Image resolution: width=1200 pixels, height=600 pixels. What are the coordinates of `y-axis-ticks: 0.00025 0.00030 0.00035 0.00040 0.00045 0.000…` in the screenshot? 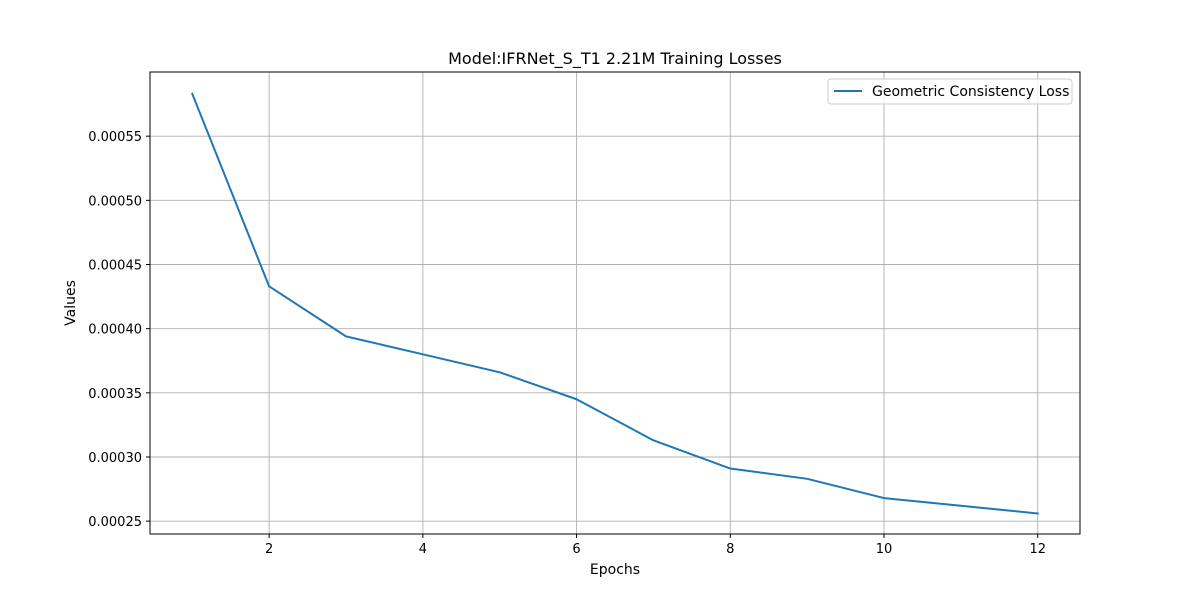 It's located at (119, 330).